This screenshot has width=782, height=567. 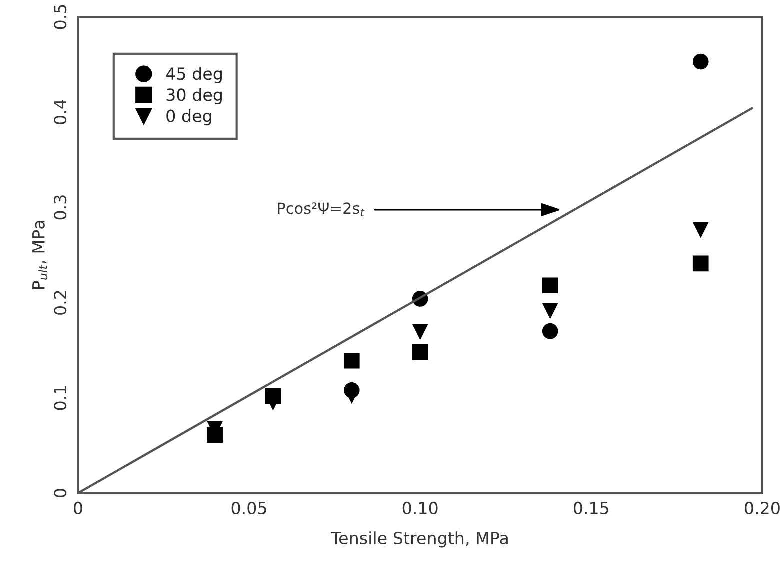 What do you see at coordinates (60, 493) in the screenshot?
I see `y-tick-label: 0` at bounding box center [60, 493].